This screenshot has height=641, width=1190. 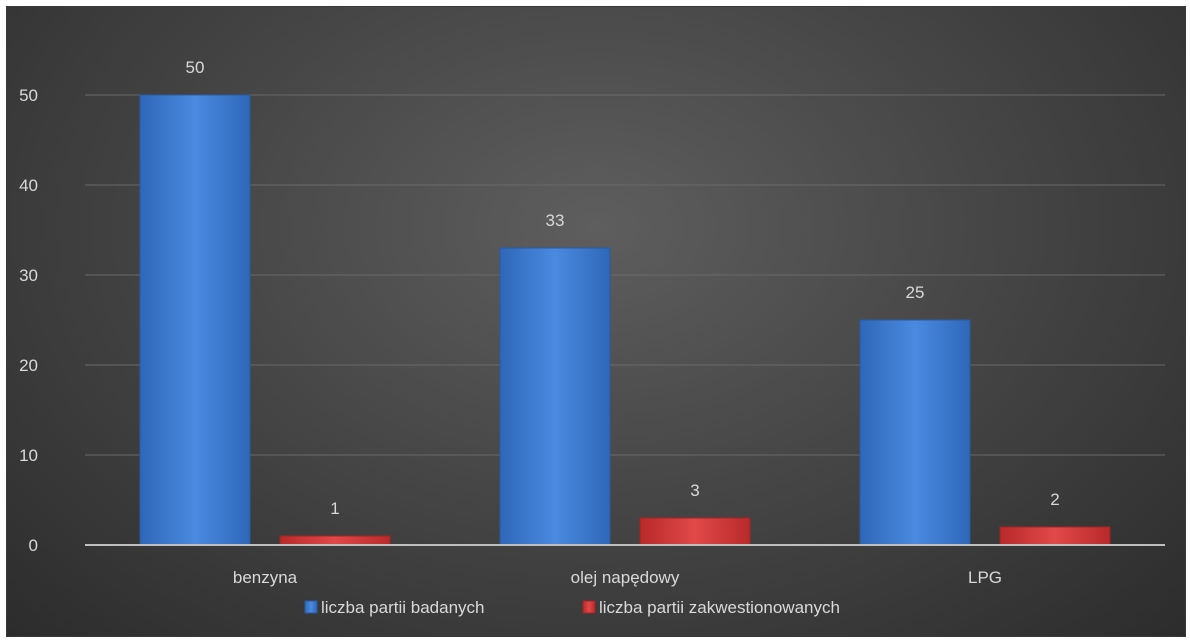 What do you see at coordinates (28, 95) in the screenshot?
I see `y-tick-label: 50` at bounding box center [28, 95].